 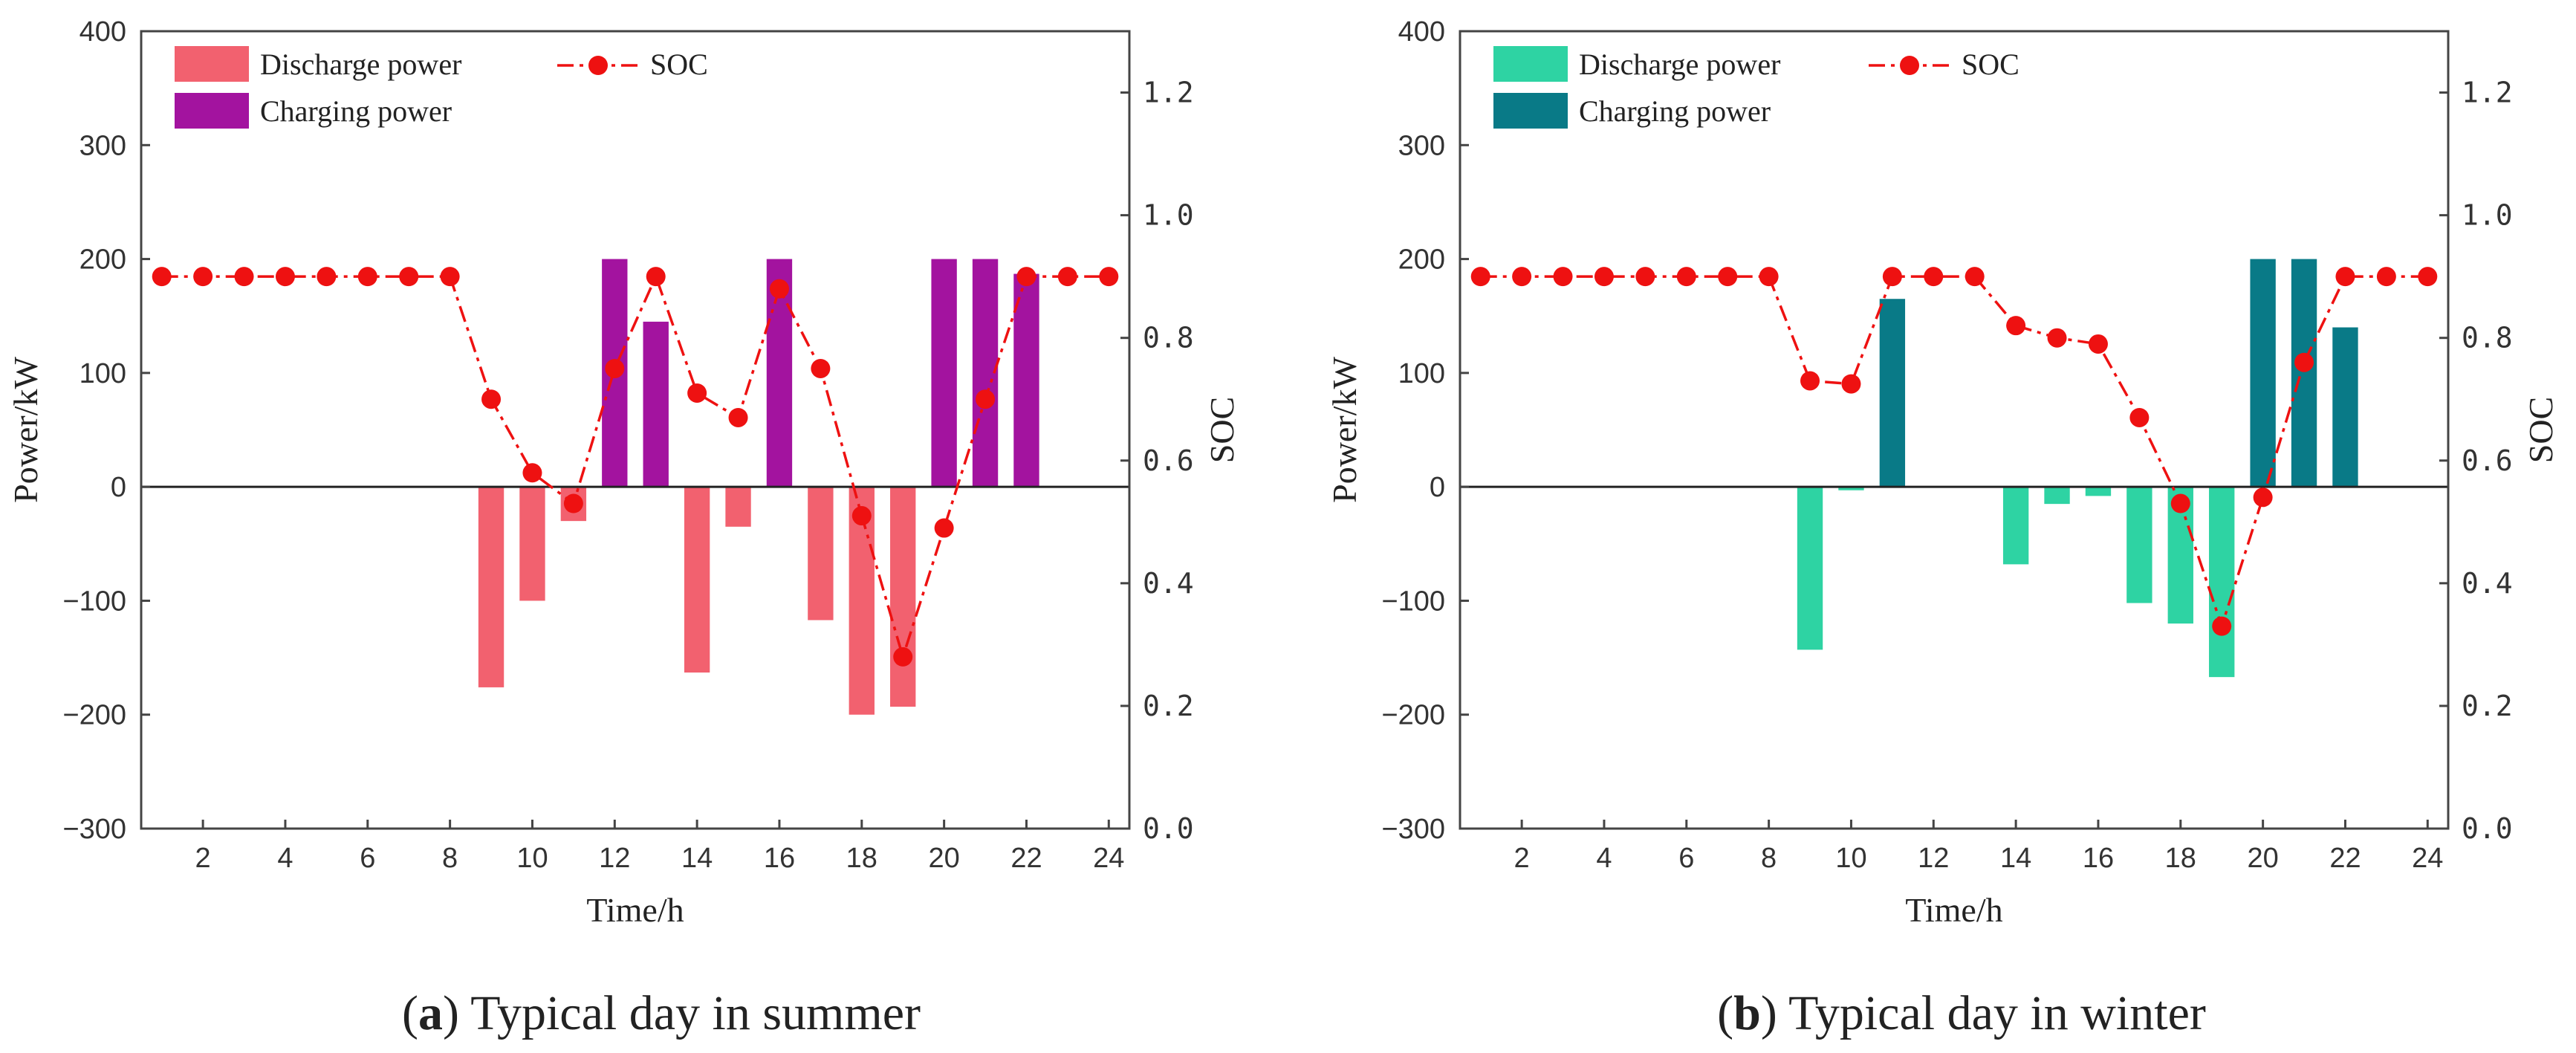 I want to click on soc-point-h14, so click(x=697, y=393).